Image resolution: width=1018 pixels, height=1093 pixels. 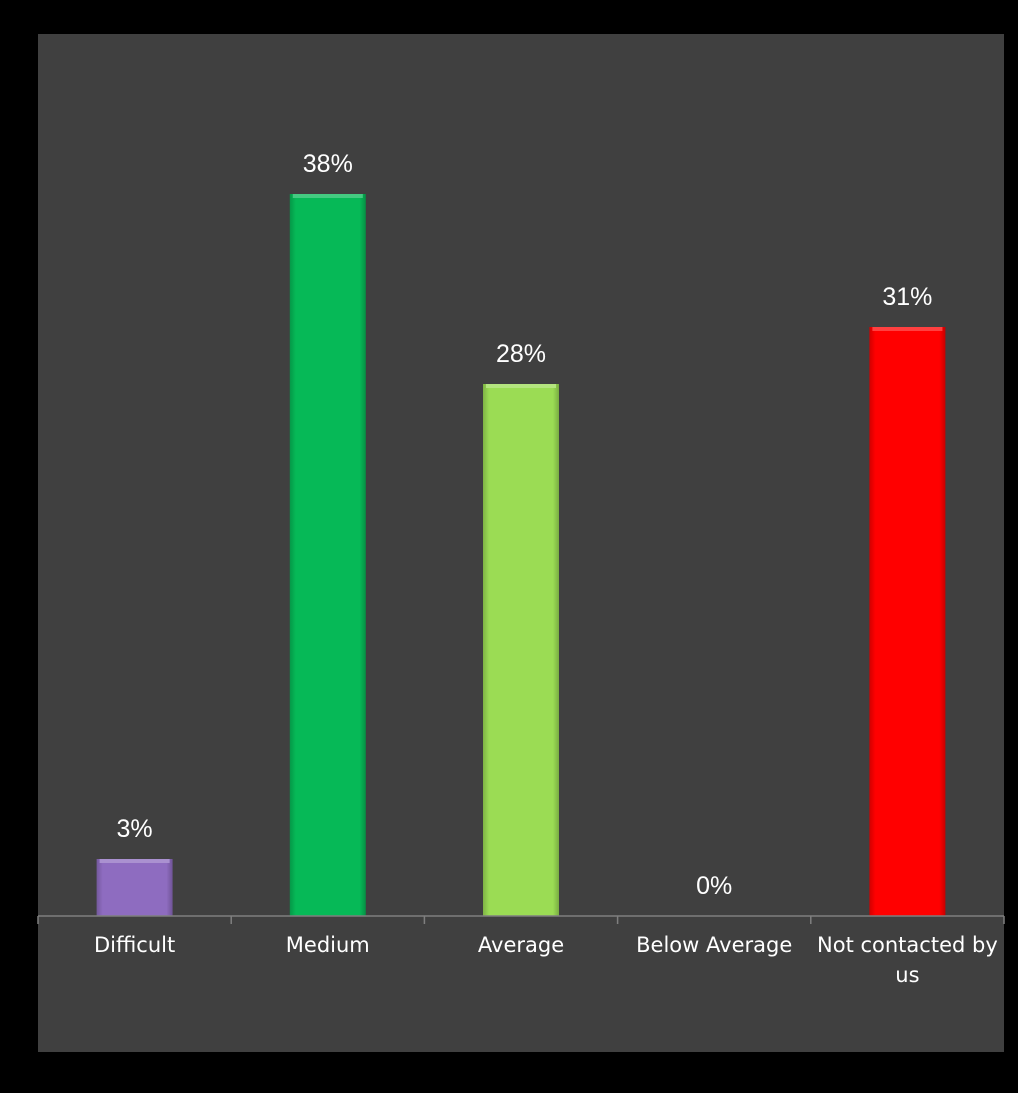 What do you see at coordinates (135, 829) in the screenshot?
I see `value-label: 3%` at bounding box center [135, 829].